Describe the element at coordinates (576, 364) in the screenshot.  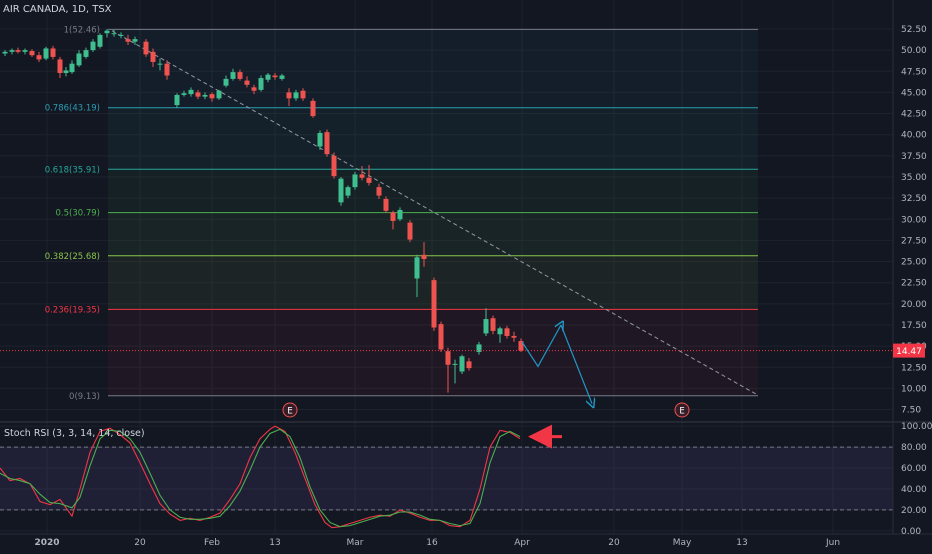
I see `projection-arrow-down` at that location.